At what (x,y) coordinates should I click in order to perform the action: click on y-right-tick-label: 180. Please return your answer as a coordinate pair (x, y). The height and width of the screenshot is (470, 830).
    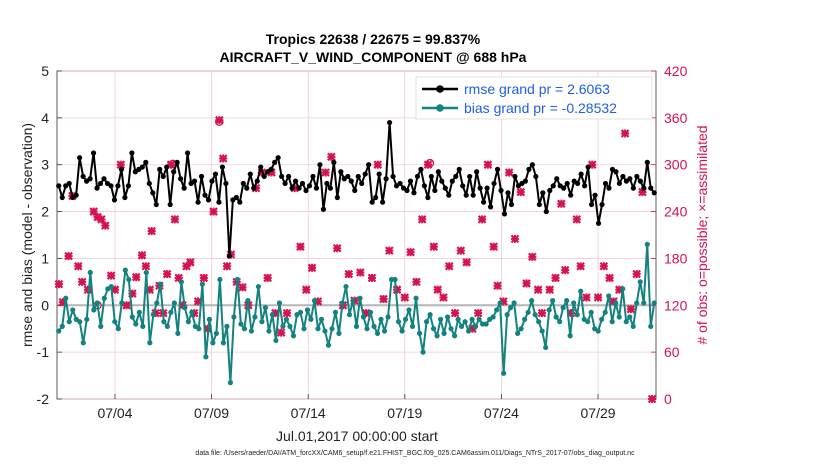
    Looking at the image, I should click on (676, 258).